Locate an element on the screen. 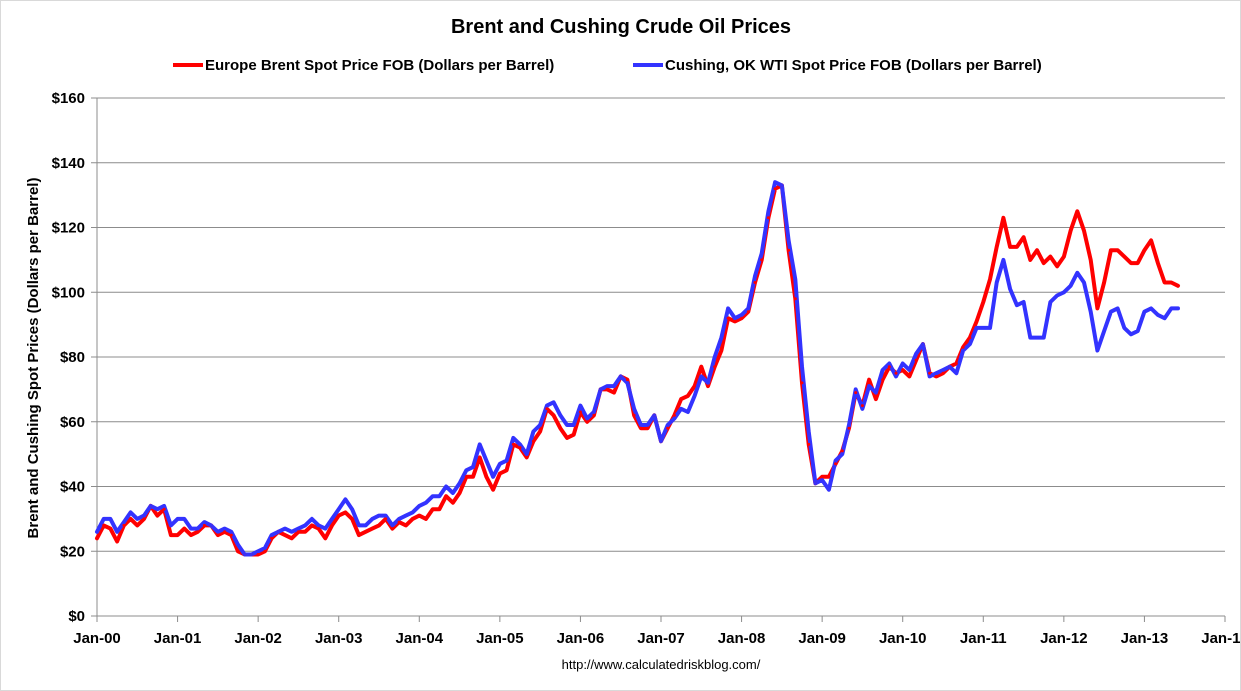 This screenshot has height=691, width=1241. x-tick-label: Jan-14 is located at coordinates (1220, 638).